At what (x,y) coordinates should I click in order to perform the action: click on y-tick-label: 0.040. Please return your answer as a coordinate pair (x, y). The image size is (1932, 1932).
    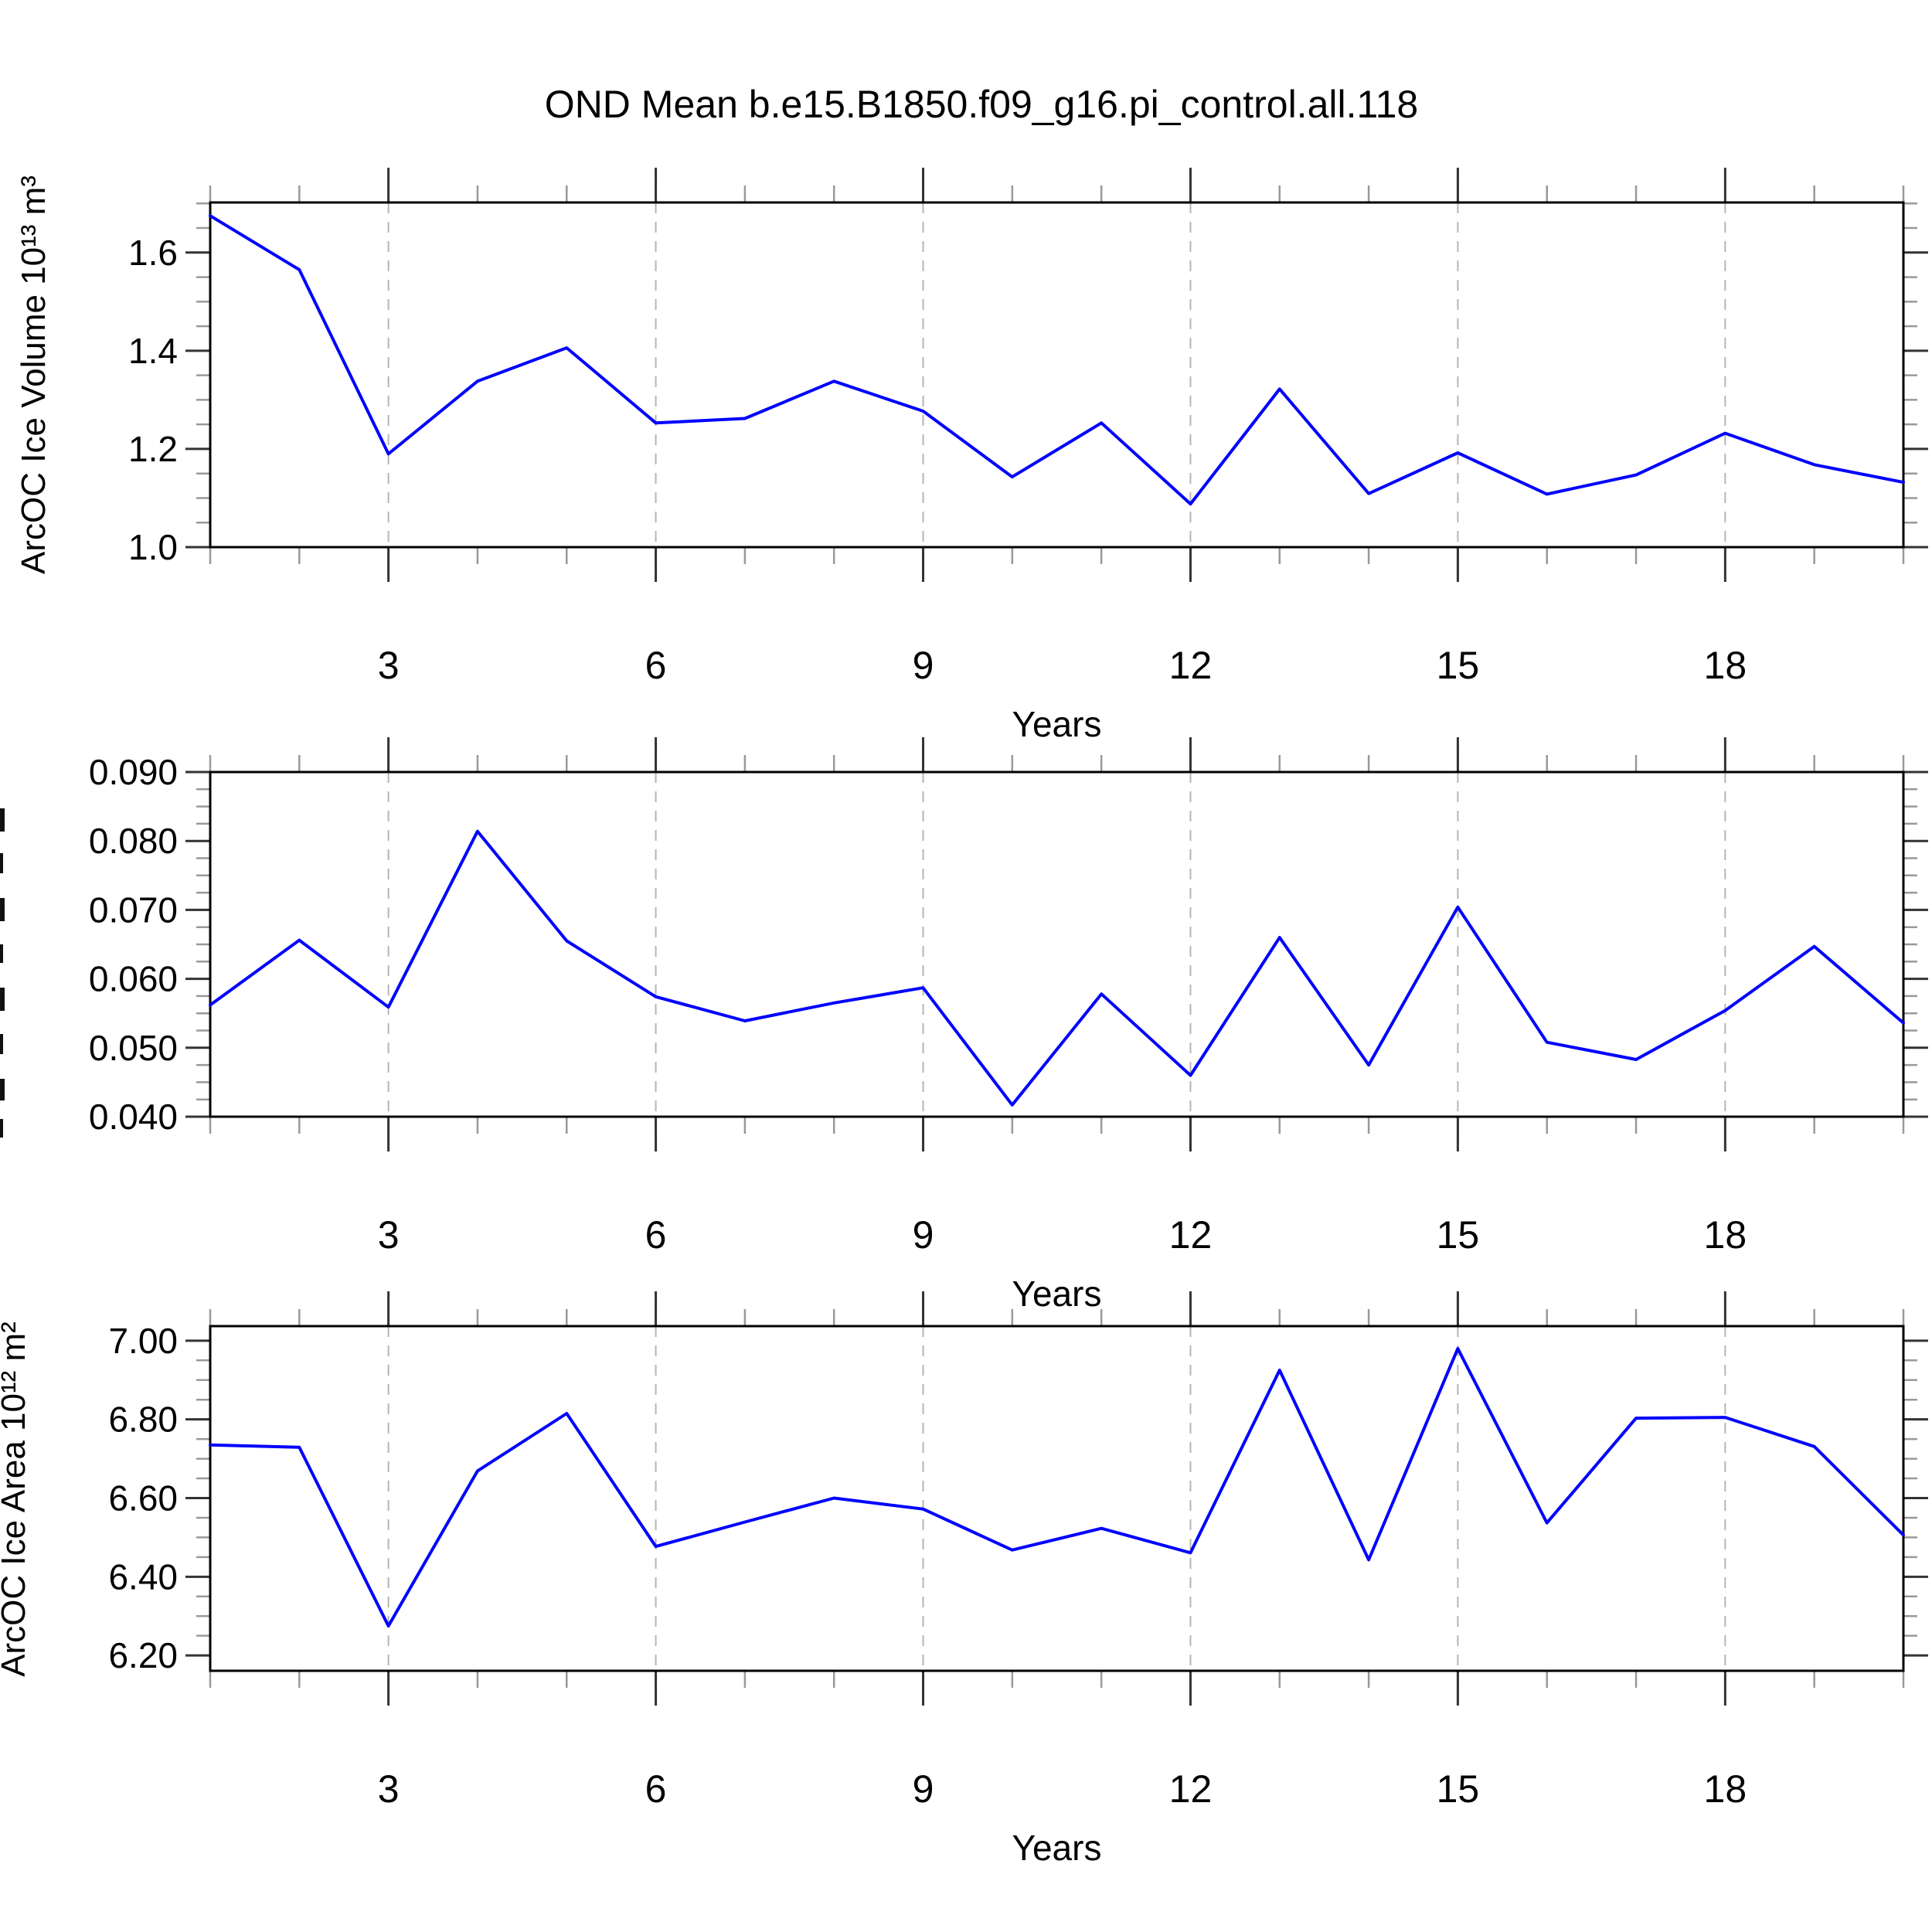
    Looking at the image, I should click on (134, 1117).